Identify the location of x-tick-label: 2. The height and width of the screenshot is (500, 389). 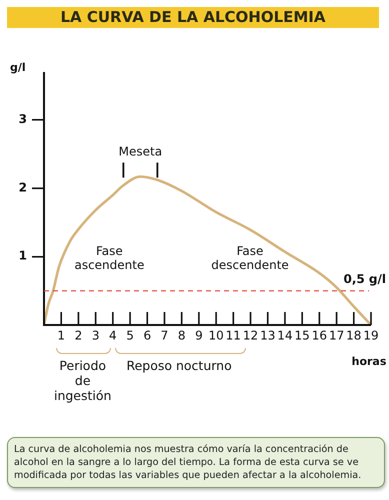
(78, 335).